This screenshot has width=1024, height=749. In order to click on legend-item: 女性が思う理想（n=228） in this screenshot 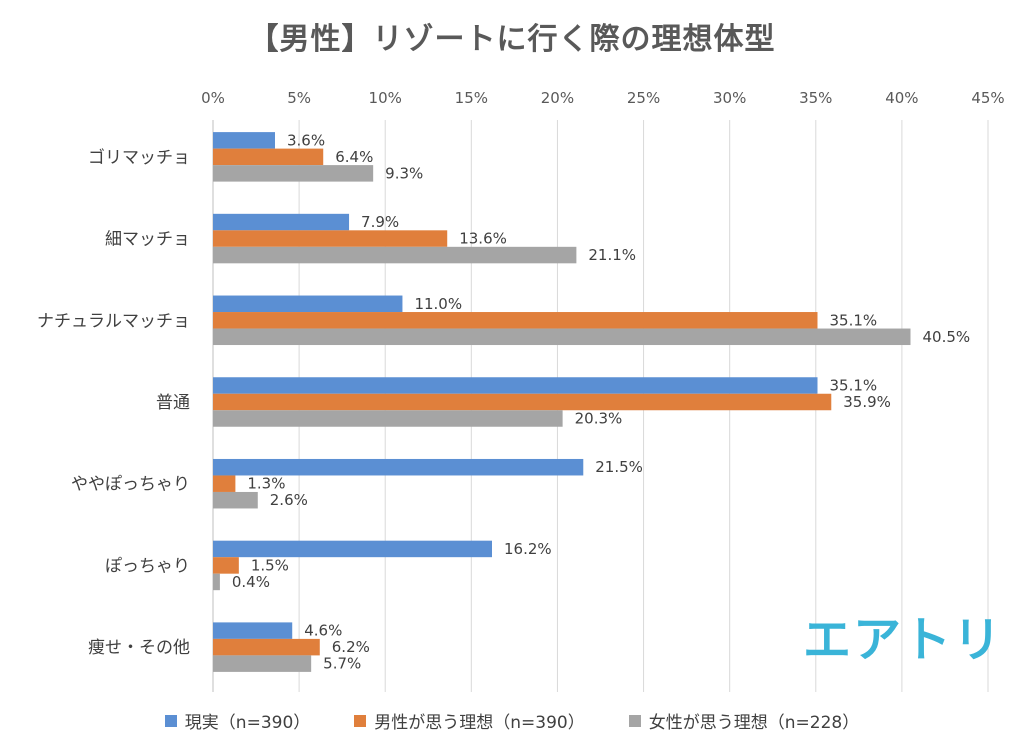, I will do `click(744, 720)`.